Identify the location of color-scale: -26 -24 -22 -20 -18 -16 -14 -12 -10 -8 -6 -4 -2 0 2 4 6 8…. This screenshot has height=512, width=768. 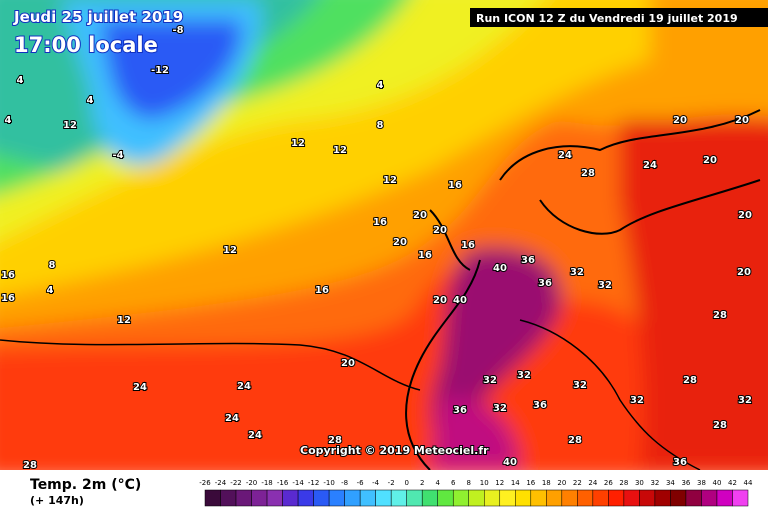
(476, 493).